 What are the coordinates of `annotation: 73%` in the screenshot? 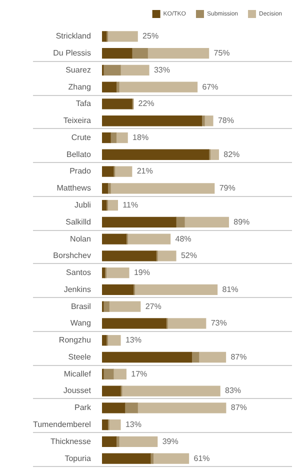 It's located at (218, 323).